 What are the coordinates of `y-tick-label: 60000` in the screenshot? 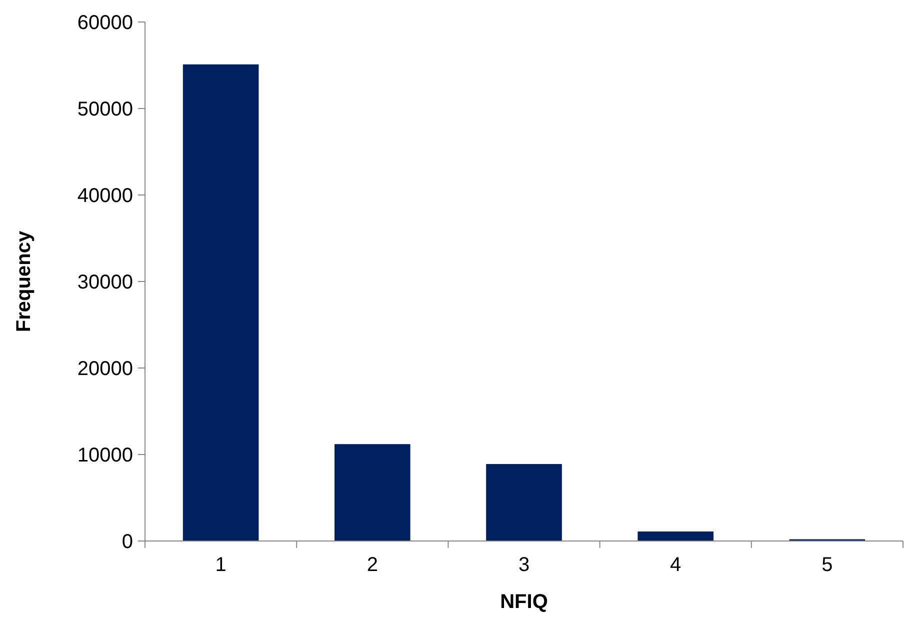 It's located at (105, 23).